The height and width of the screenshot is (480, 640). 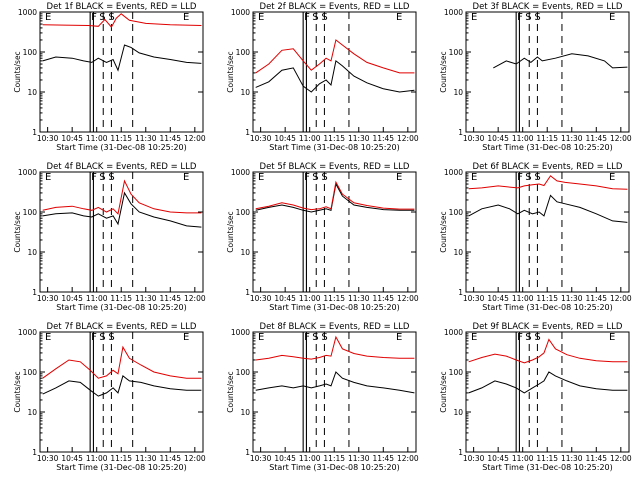 I want to click on panel-title: Det 4f BLACK = Events, RED = LLD, so click(x=122, y=167).